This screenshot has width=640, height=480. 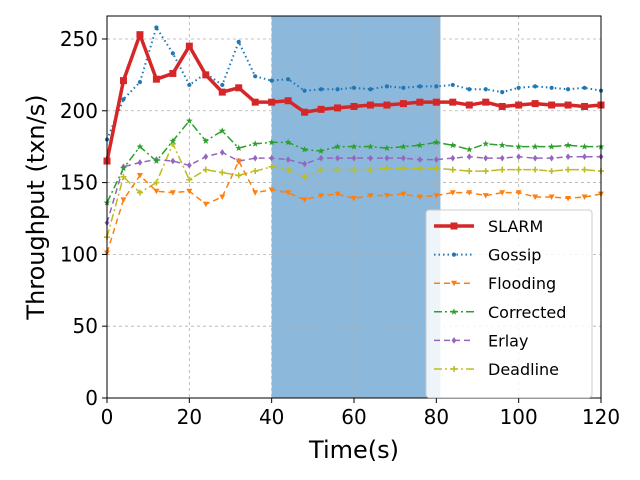 I want to click on legend-label: SLARM, so click(x=515, y=226).